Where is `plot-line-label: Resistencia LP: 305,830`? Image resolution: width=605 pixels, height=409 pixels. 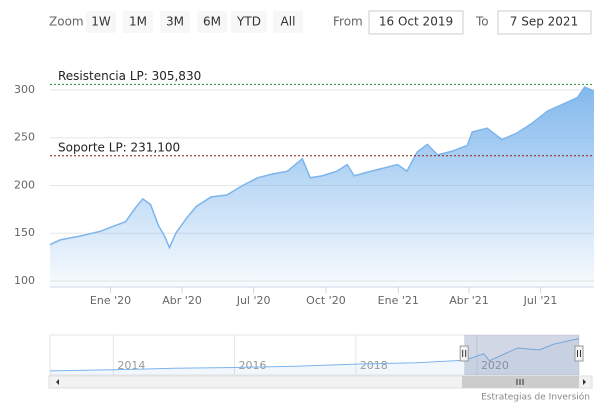 plot-line-label: Resistencia LP: 305,830 is located at coordinates (129, 76).